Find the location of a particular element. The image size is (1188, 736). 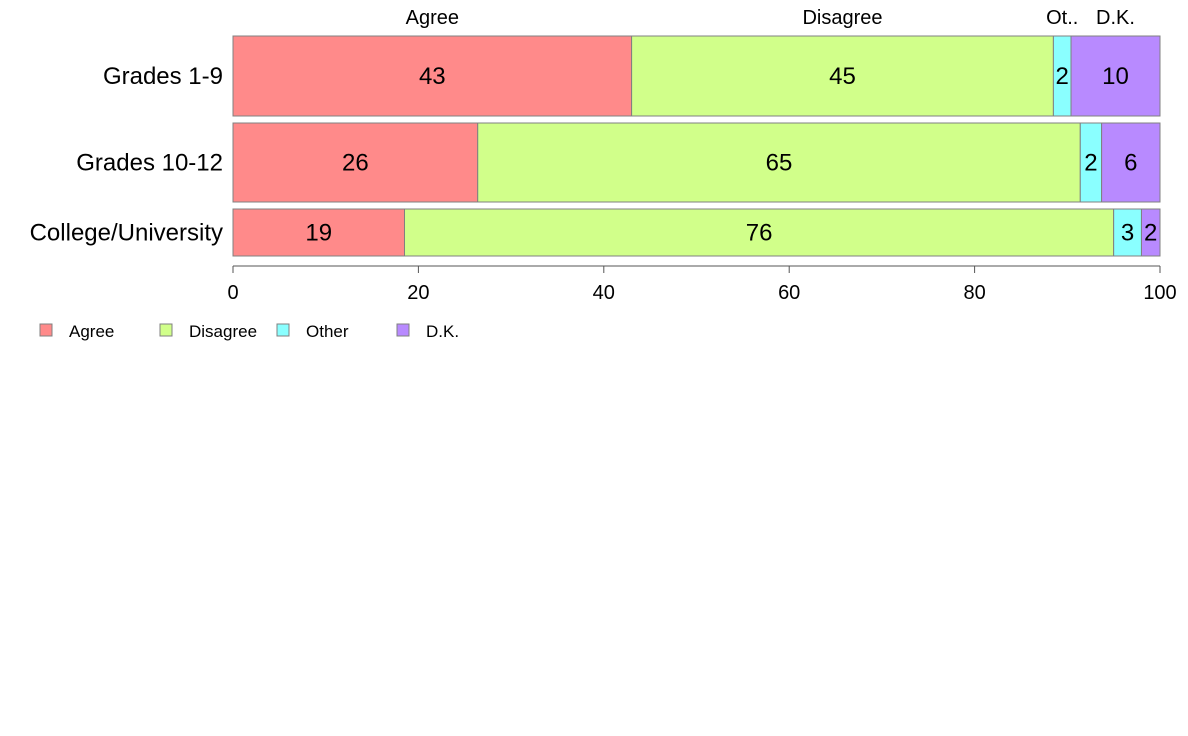

column-header-labels: Agree Disagree Ot.. D.K. is located at coordinates (770, 18).